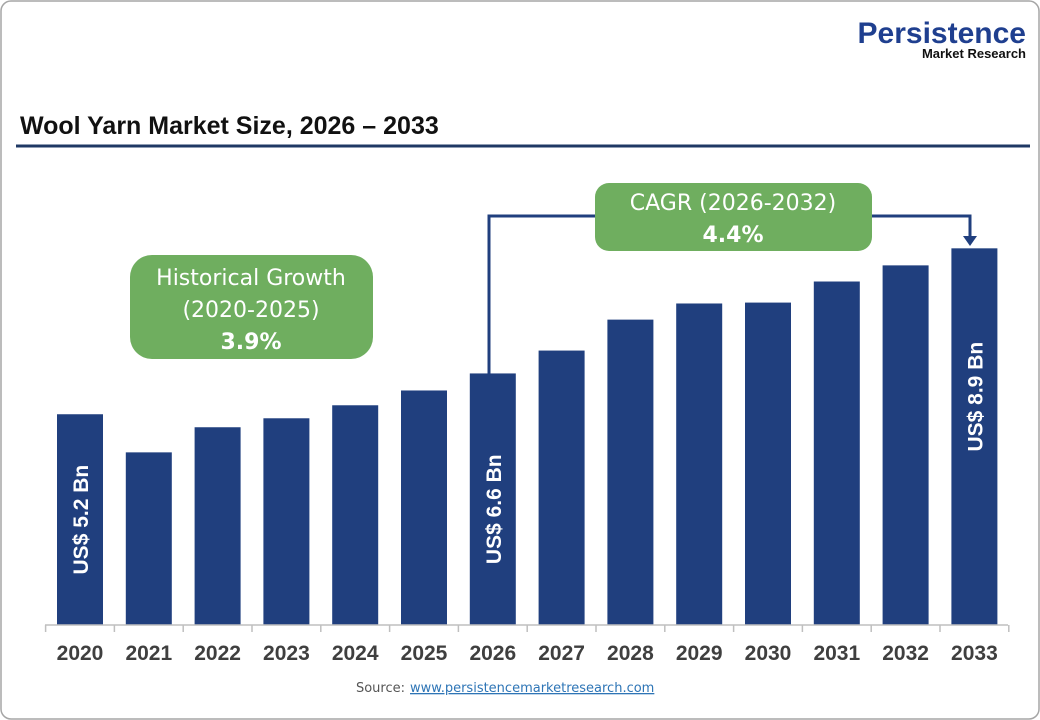 This screenshot has height=720, width=1040. Describe the element at coordinates (732, 235) in the screenshot. I see `cagr-value: 4.4%` at that location.